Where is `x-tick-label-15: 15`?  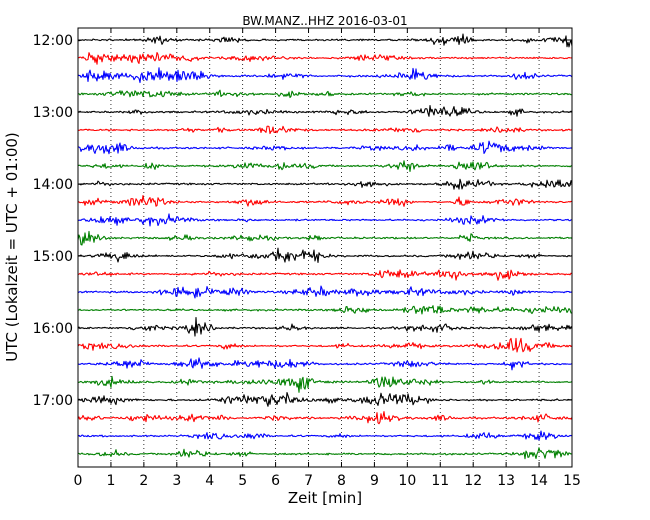 x-tick-label-15: 15 is located at coordinates (572, 481).